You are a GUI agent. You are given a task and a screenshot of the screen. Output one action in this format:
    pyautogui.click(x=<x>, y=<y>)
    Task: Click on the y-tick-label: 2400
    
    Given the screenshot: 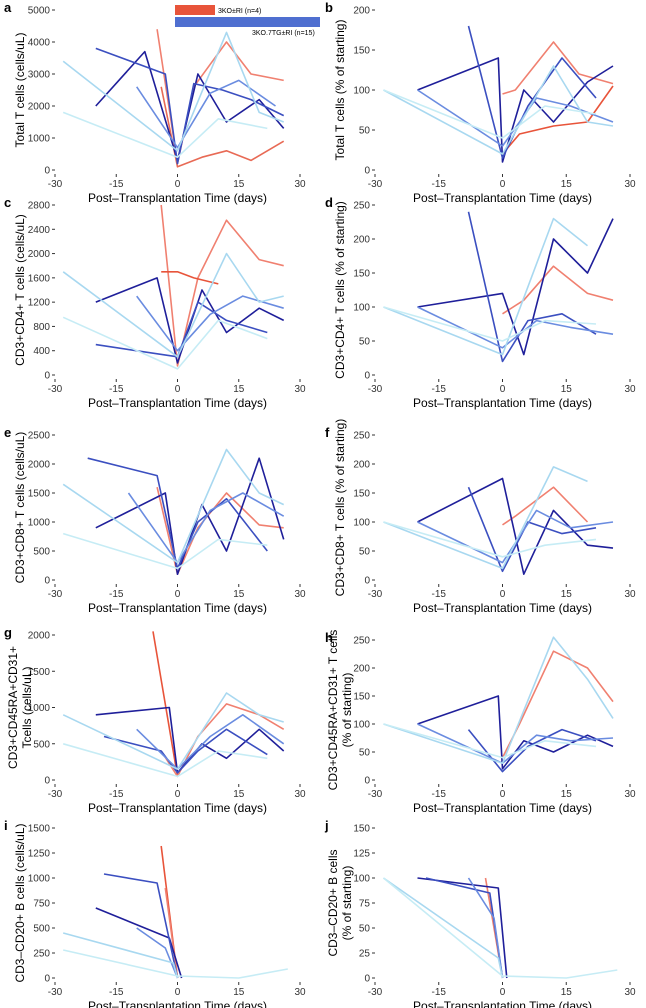 What is the action you would take?
    pyautogui.click(x=39, y=230)
    